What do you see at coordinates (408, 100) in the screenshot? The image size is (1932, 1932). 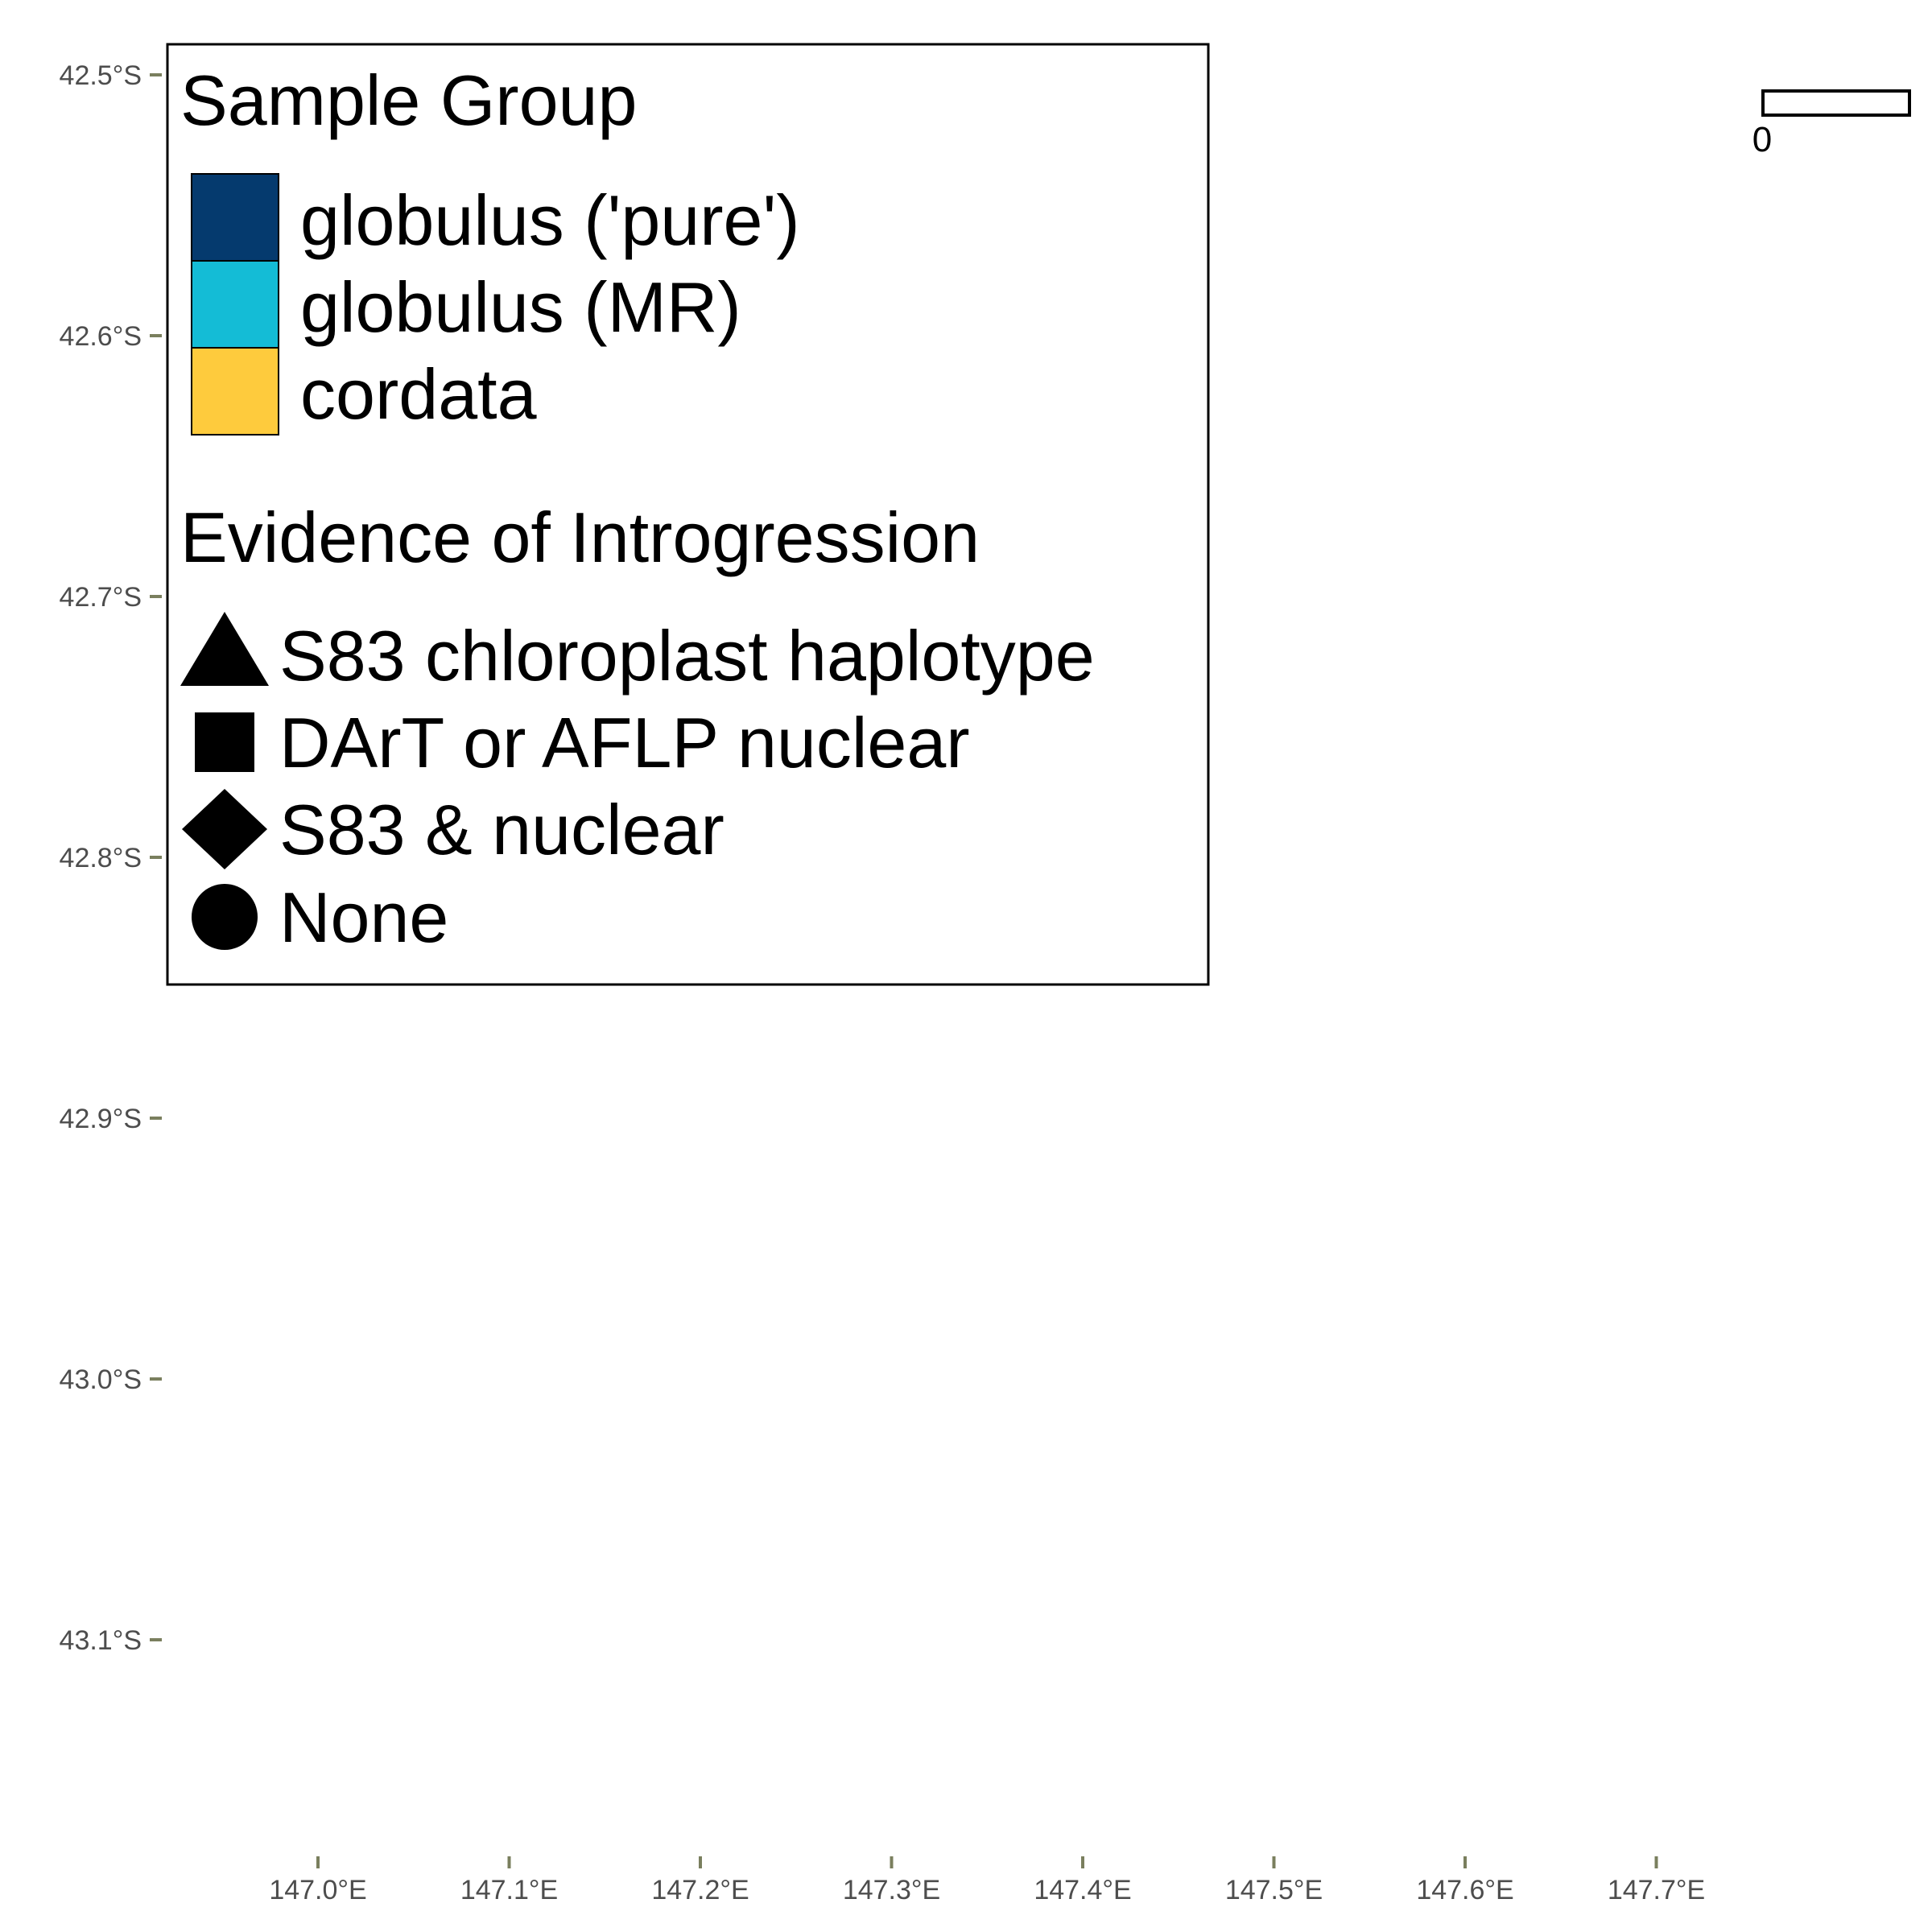 I see `legend-title-sample-group: Sample Group` at bounding box center [408, 100].